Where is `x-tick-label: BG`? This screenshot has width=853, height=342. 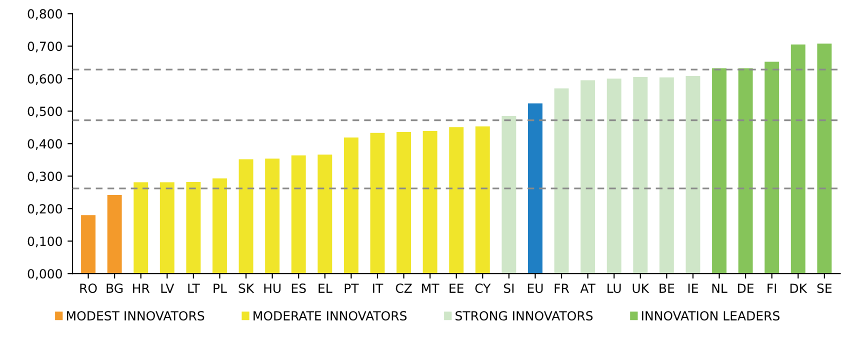 x-tick-label: BG is located at coordinates (114, 288).